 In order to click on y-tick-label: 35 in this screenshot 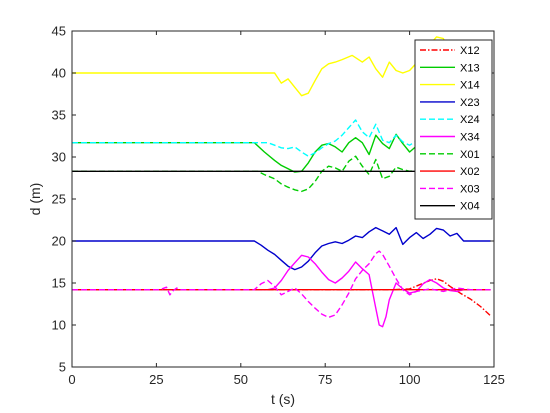, I will do `click(59, 115)`.